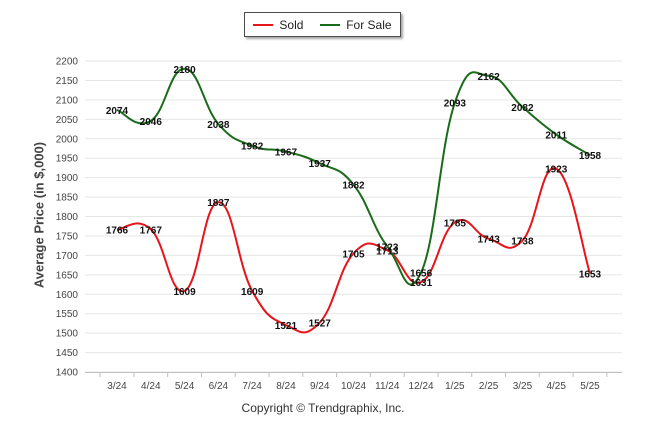  What do you see at coordinates (590, 156) in the screenshot?
I see `data-label-for-sale-5-25: 1958` at bounding box center [590, 156].